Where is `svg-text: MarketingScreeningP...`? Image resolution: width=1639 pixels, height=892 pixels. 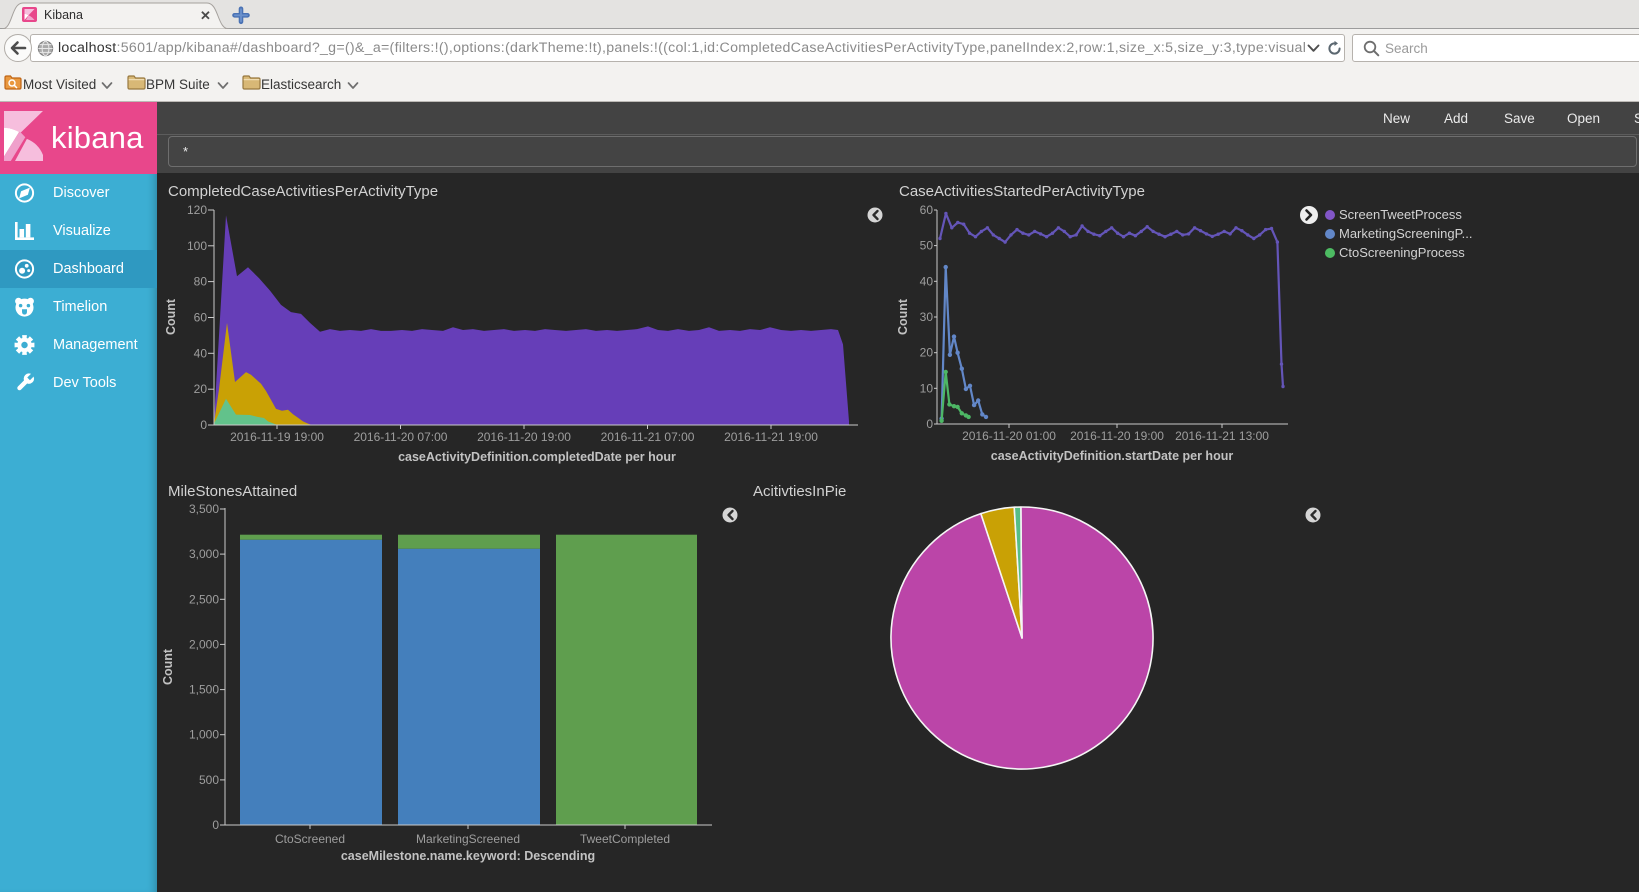
svg-text: MarketingScreeningP... is located at coordinates (1405, 233).